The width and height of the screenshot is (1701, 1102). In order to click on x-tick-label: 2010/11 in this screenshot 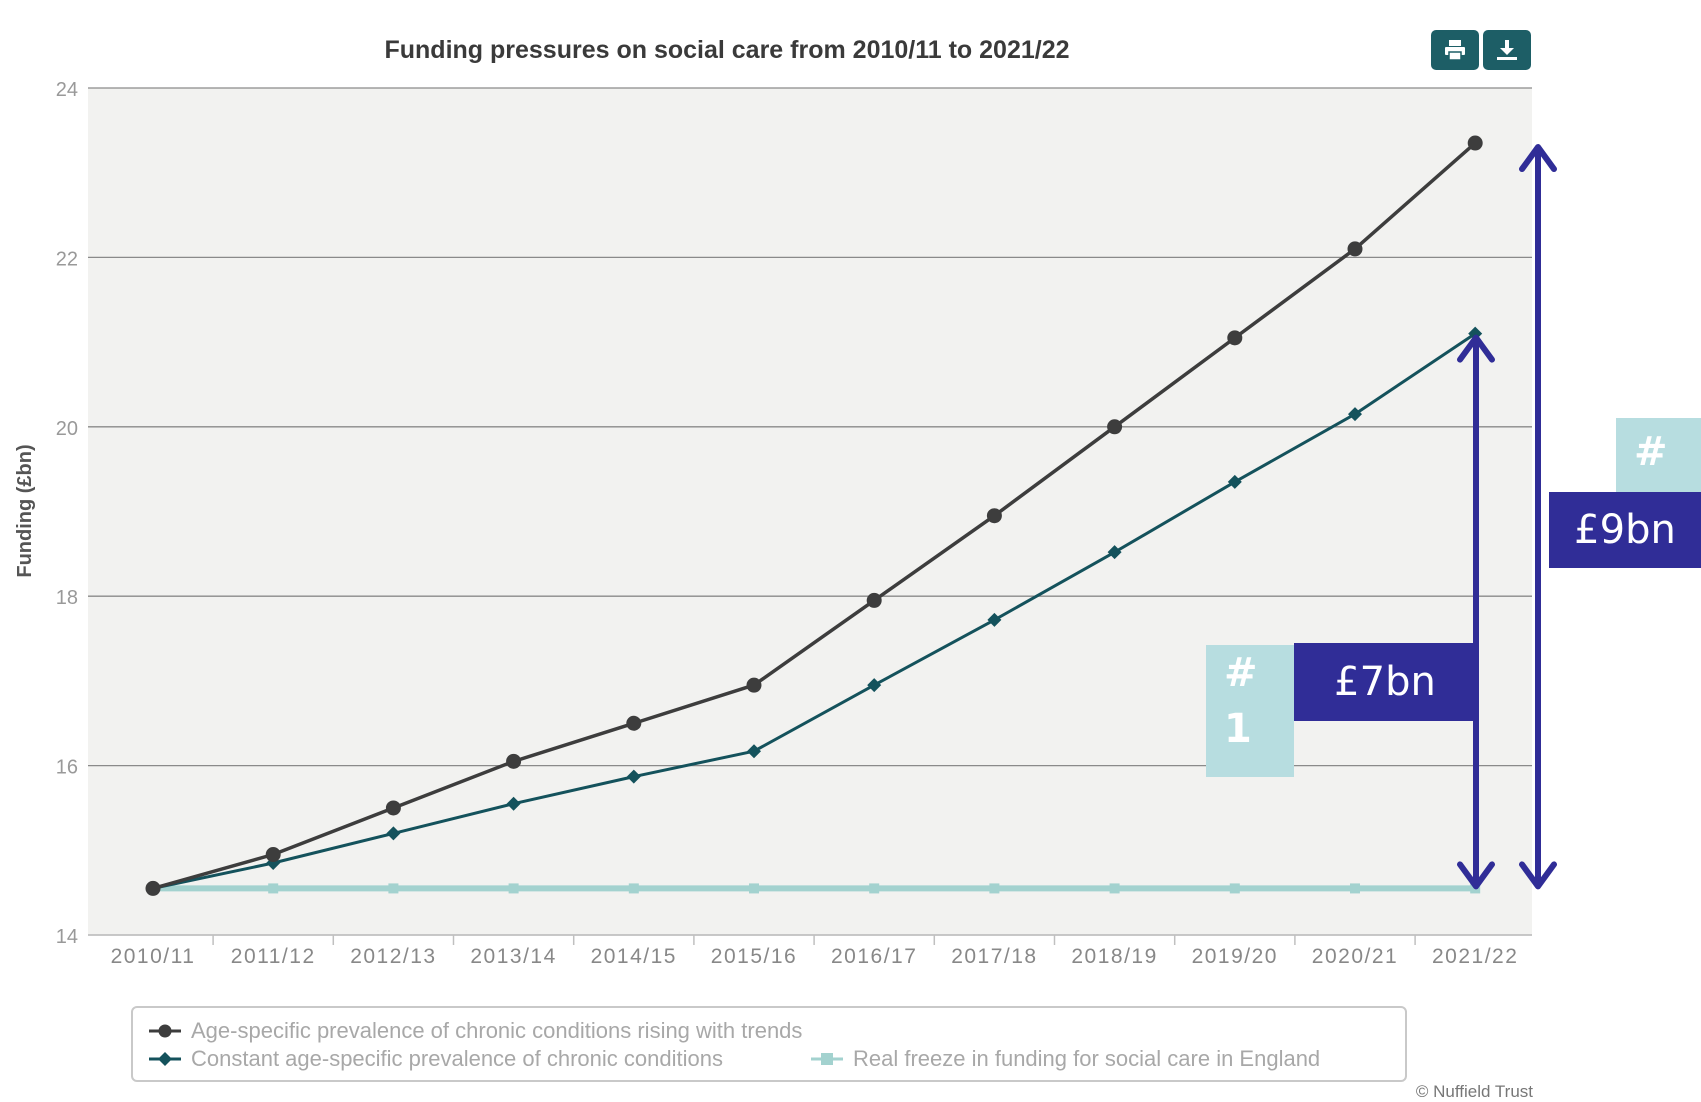, I will do `click(153, 956)`.